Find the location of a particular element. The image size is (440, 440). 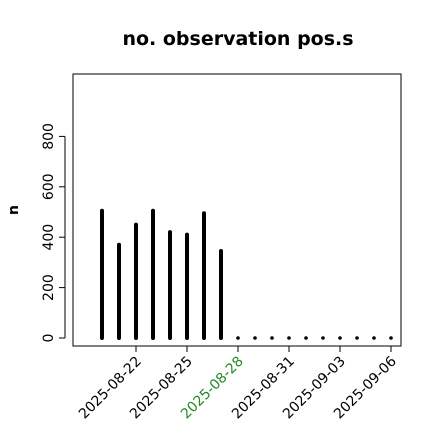

y-tick-label: 0 is located at coordinates (49, 338).